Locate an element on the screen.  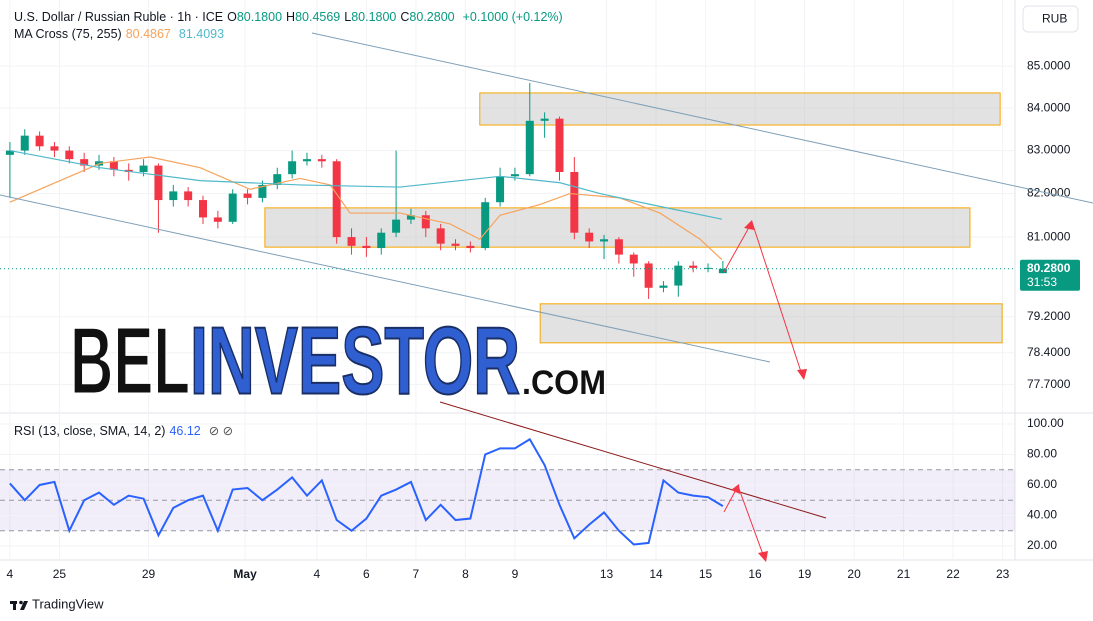
rsi-line is located at coordinates (366, 491).